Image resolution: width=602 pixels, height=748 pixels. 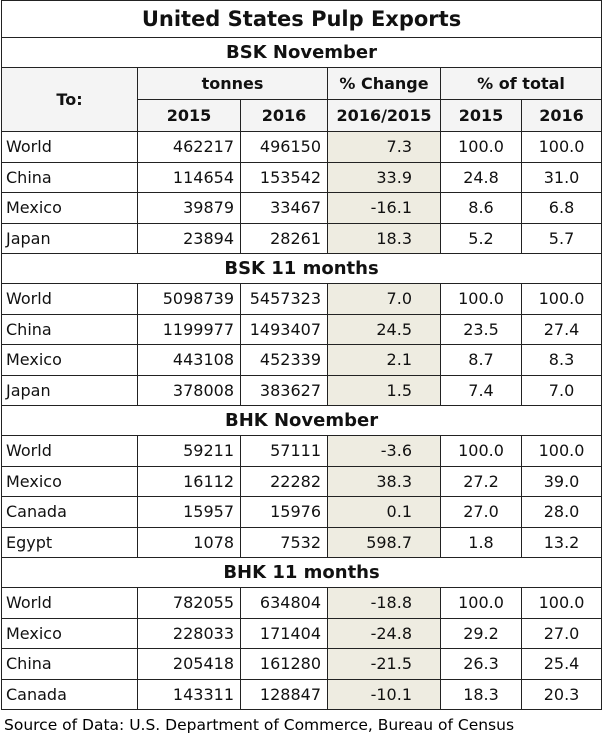 I want to click on cell: 7.3, so click(x=384, y=147).